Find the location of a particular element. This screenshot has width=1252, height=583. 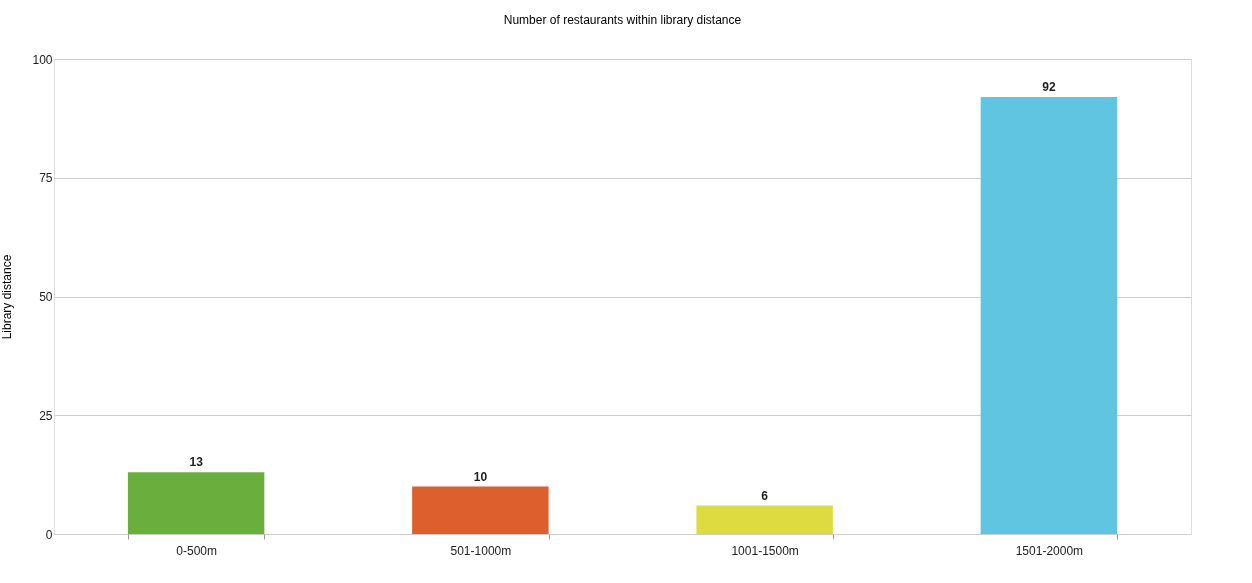

chart-title: Number of restaurants within library distance is located at coordinates (622, 20).